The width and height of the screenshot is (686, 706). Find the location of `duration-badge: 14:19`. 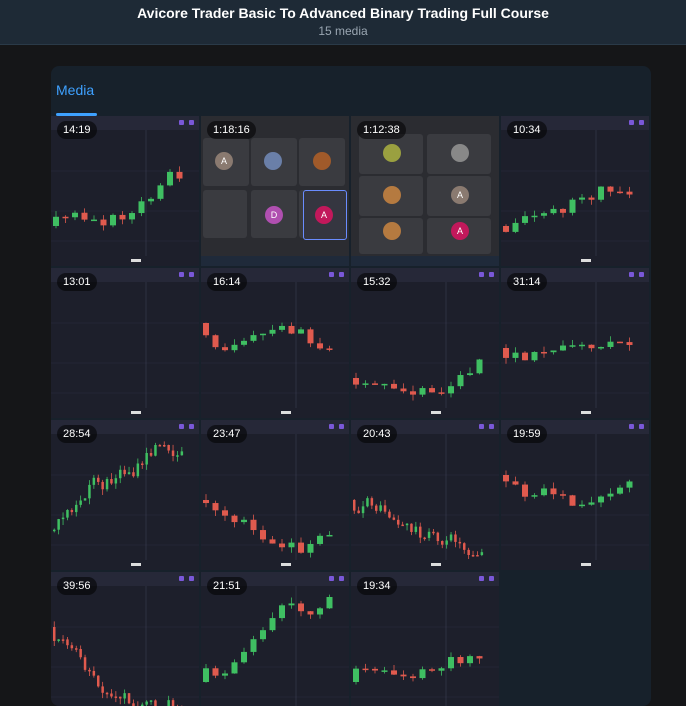

duration-badge: 14:19 is located at coordinates (77, 130).